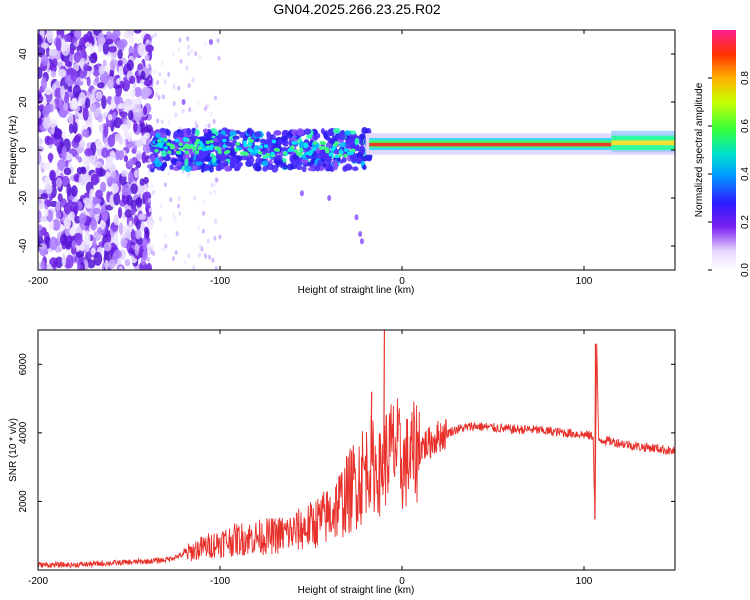  What do you see at coordinates (357, 9) in the screenshot?
I see `figure-title: GN04.2025.266.23.25.R02` at bounding box center [357, 9].